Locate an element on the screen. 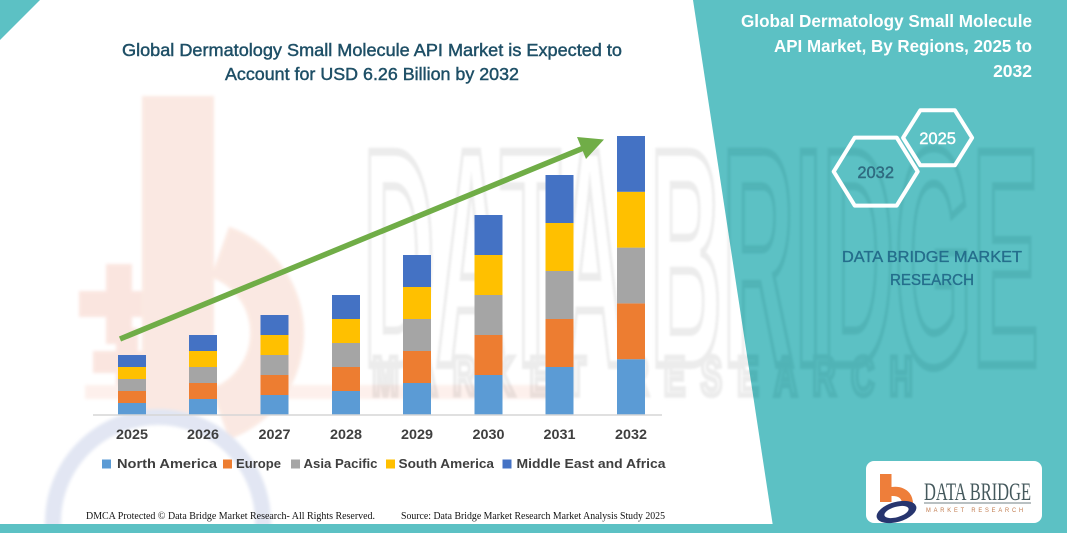 This screenshot has width=1067, height=538. svg-text: South America is located at coordinates (447, 464).